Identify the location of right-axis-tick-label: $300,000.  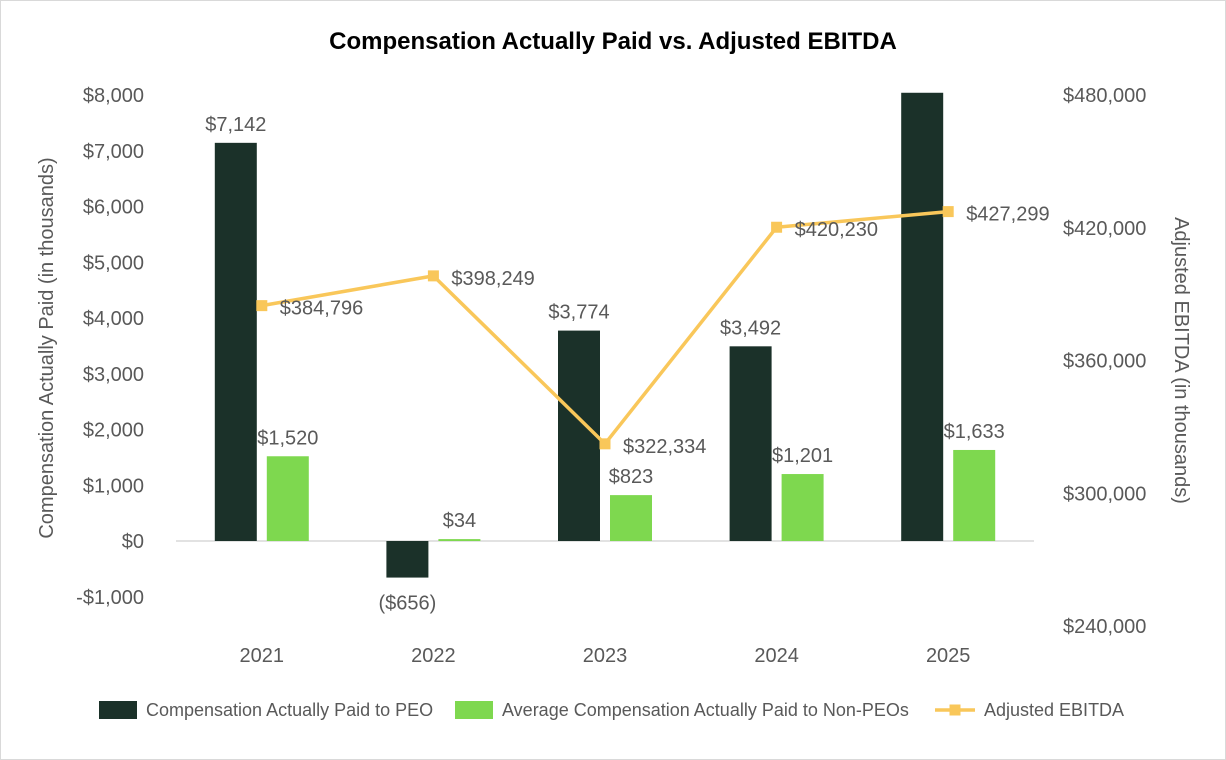
(1104, 494).